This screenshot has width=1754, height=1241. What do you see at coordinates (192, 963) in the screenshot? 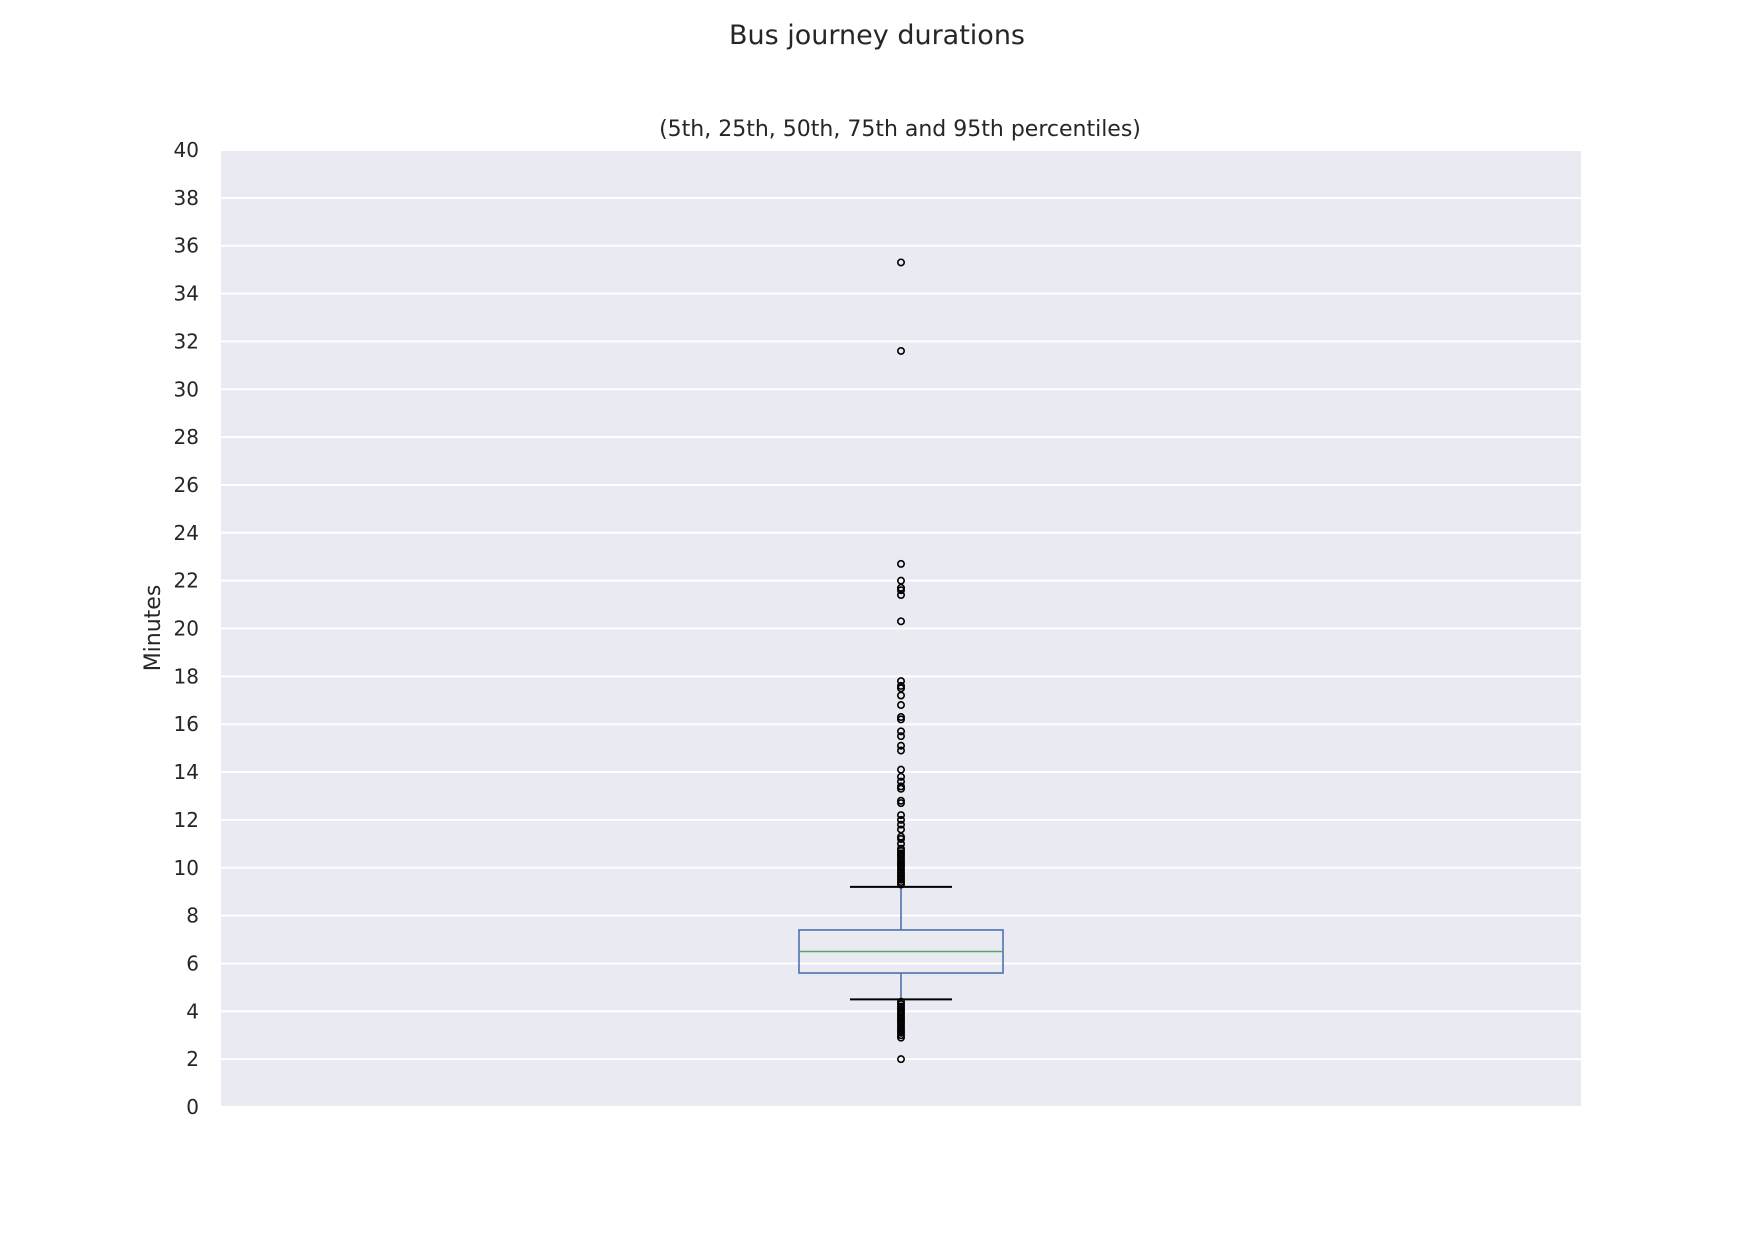
I see `y-tick-label: 6` at bounding box center [192, 963].